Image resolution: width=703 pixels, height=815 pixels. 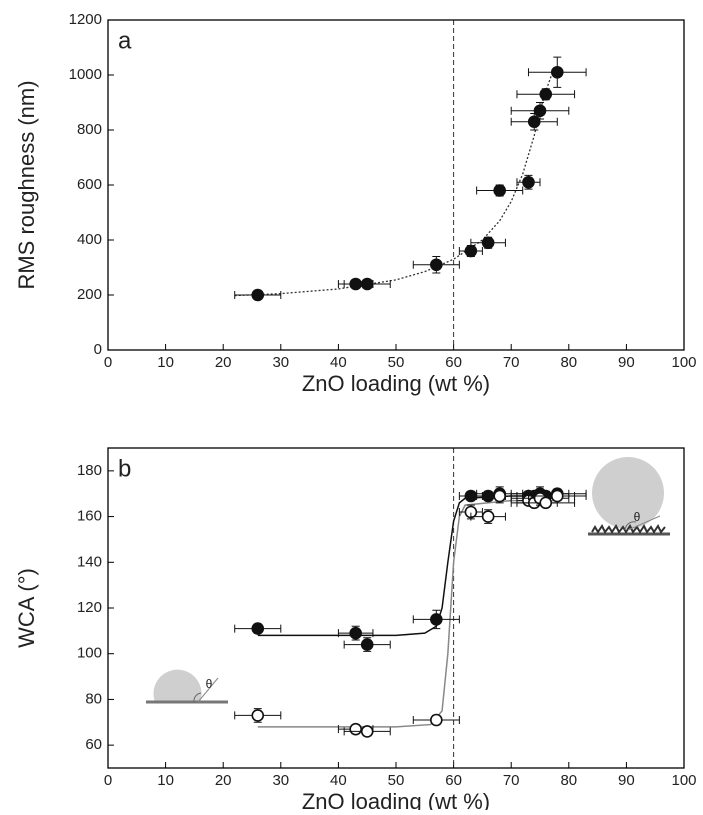 What do you see at coordinates (98, 349) in the screenshot?
I see `y-tick-label: 0` at bounding box center [98, 349].